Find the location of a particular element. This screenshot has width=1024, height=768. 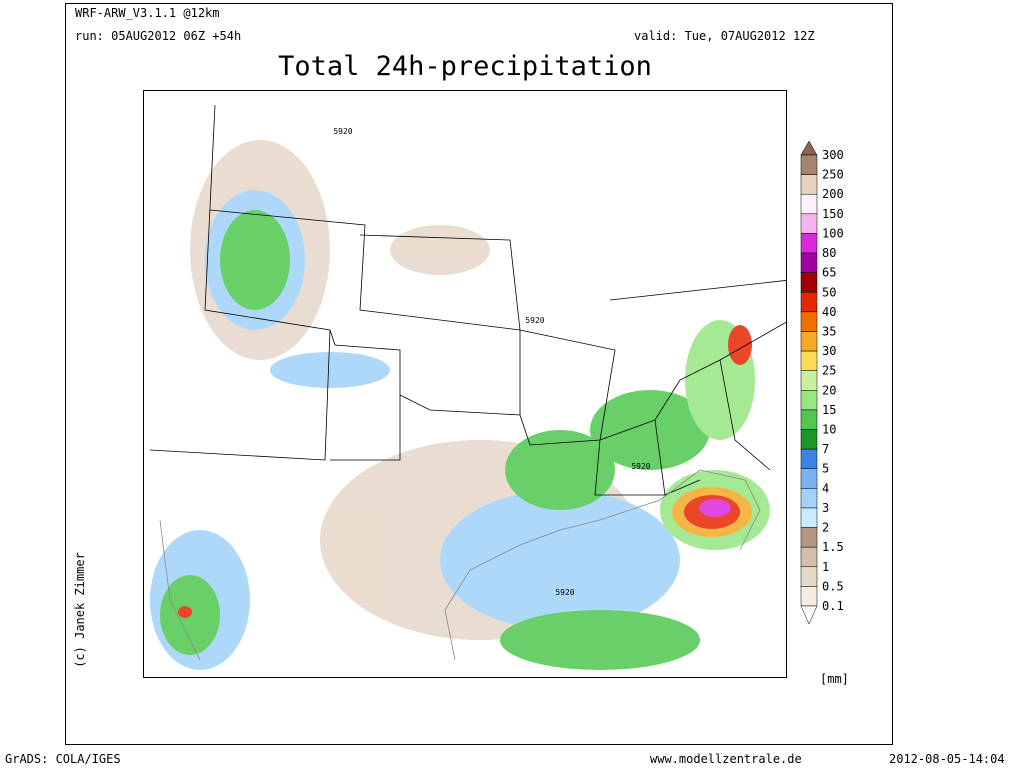

colorbar-label: 15 is located at coordinates (829, 410).